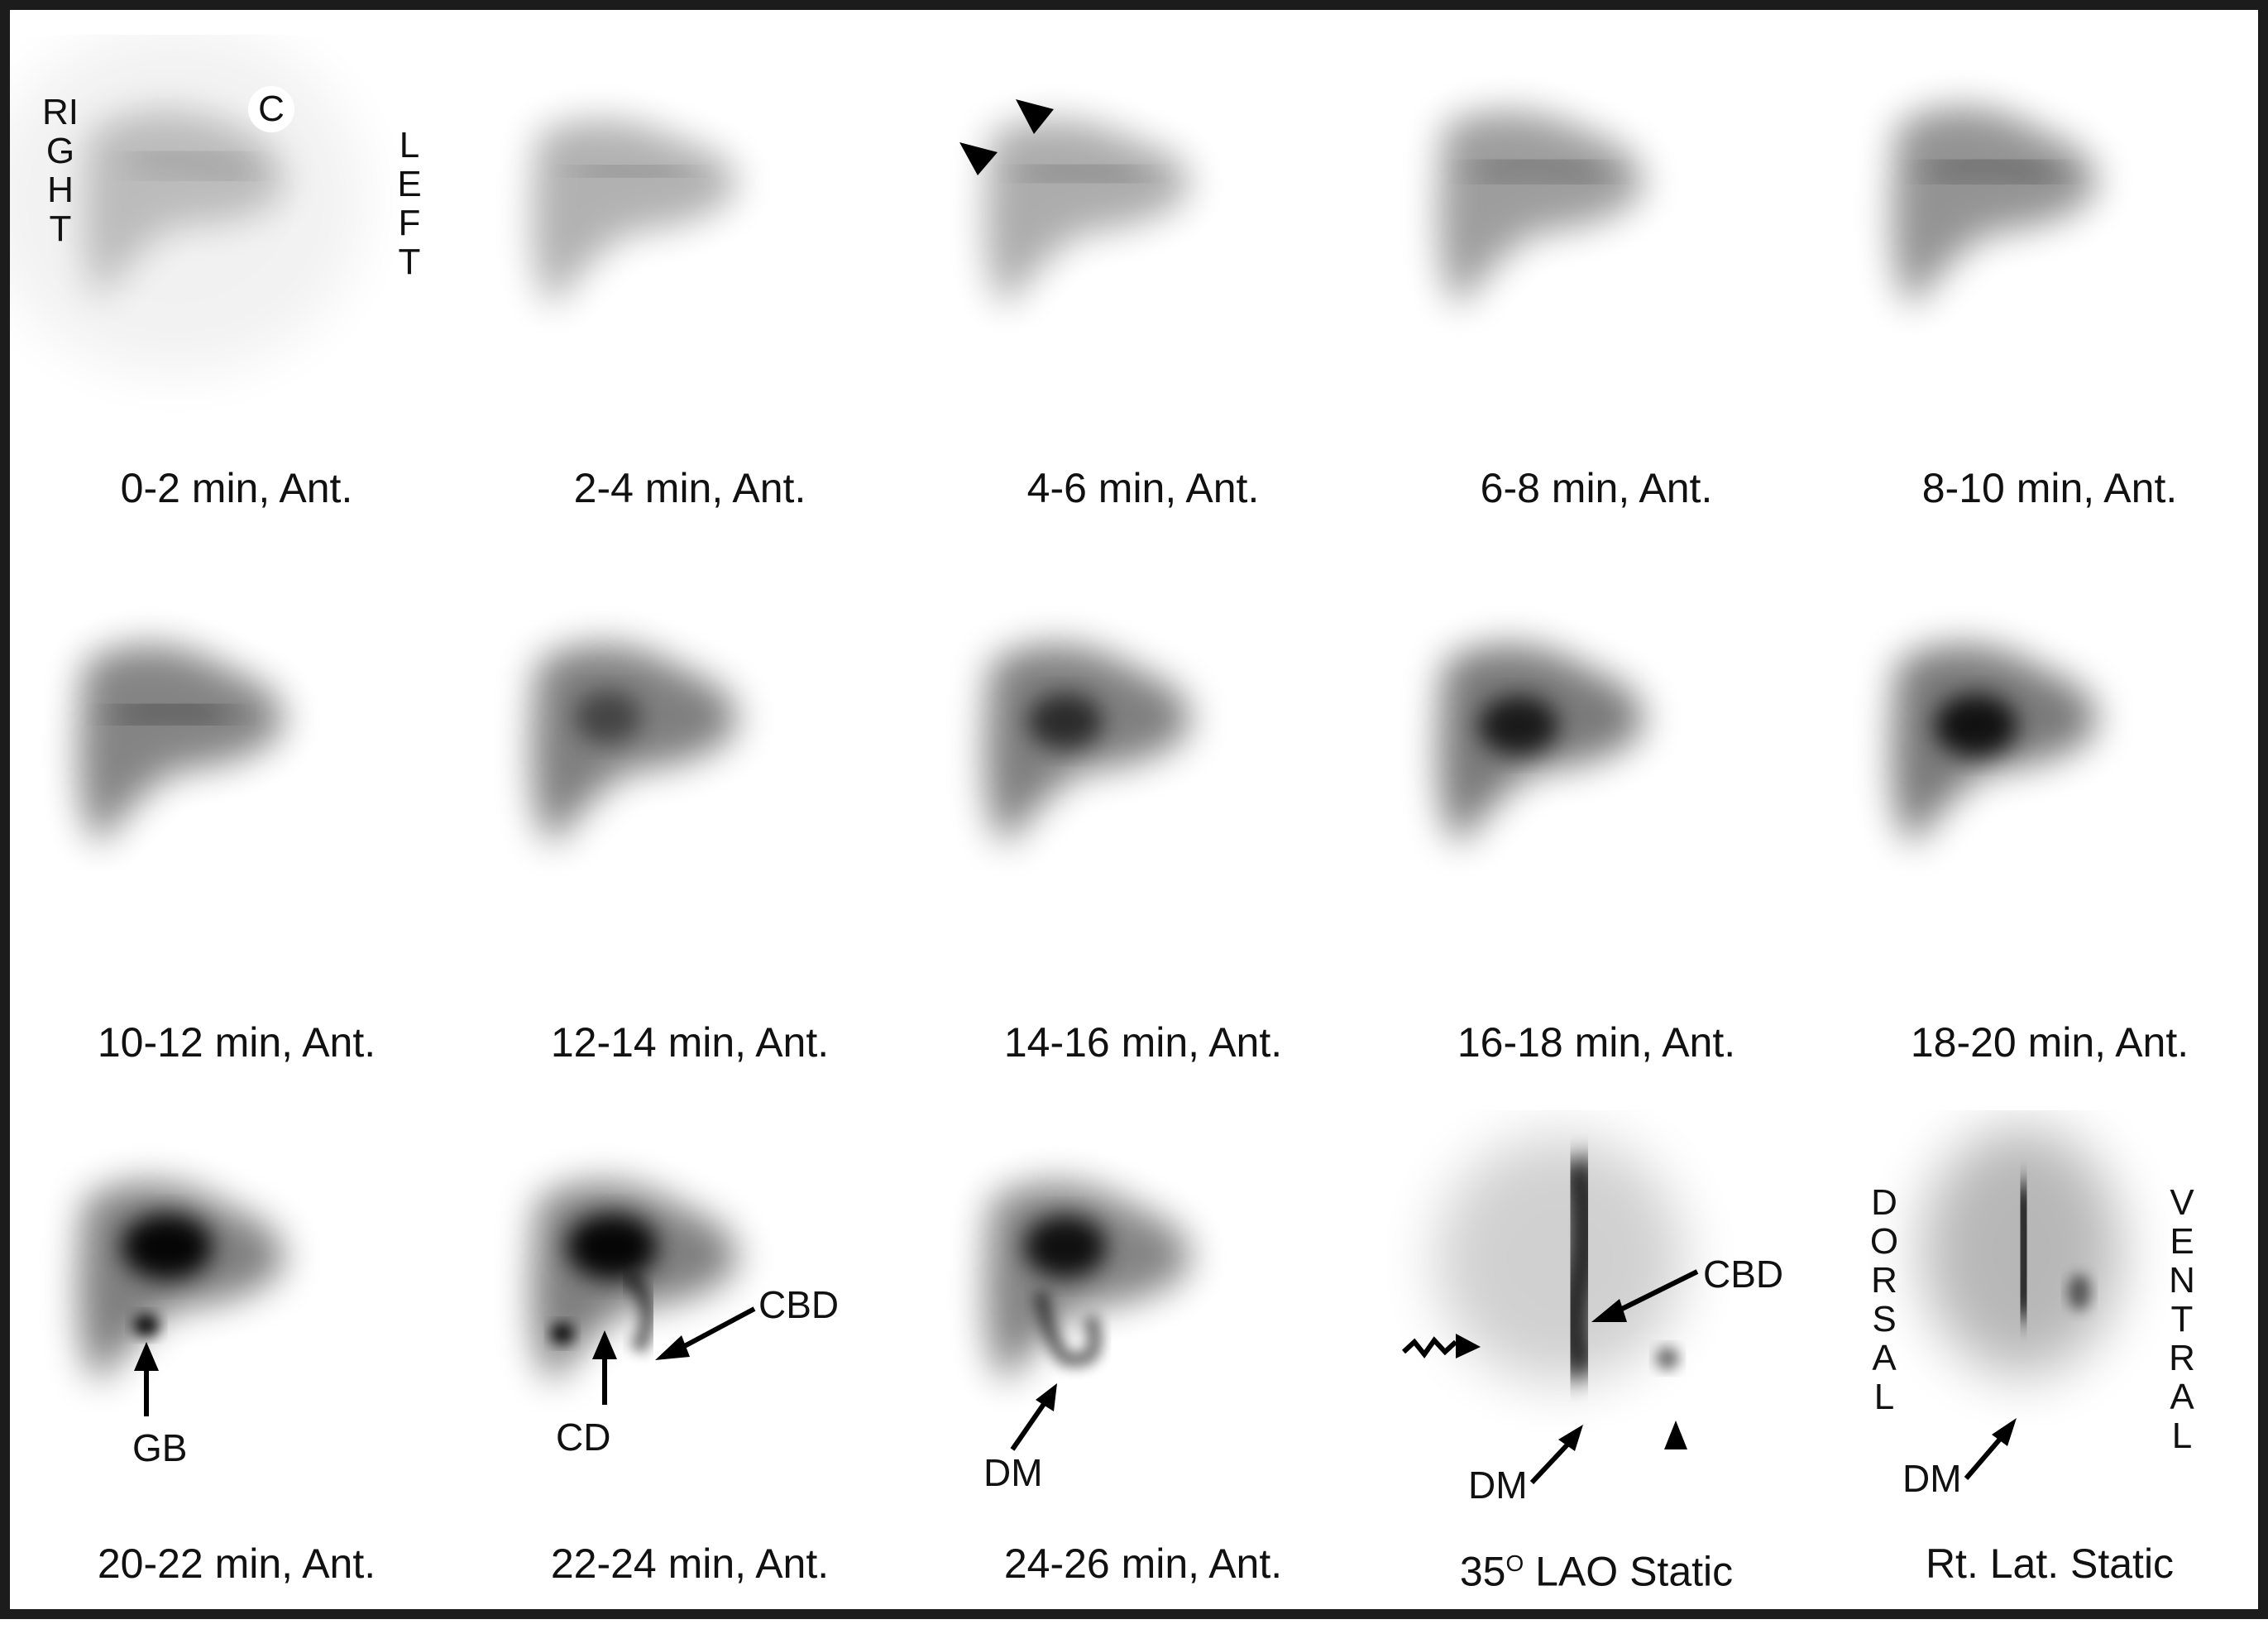 This screenshot has width=2268, height=1629. Describe the element at coordinates (2021, 1251) in the screenshot. I see `rt-lat-scan-image` at that location.